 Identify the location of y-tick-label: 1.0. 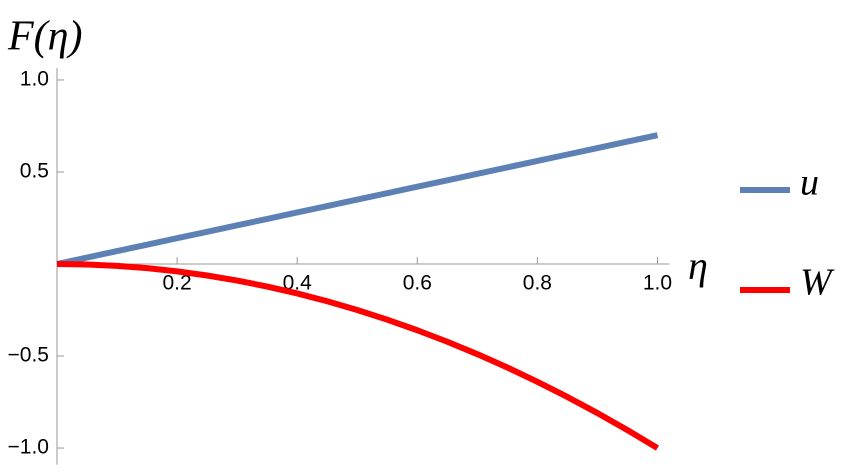
(34, 79).